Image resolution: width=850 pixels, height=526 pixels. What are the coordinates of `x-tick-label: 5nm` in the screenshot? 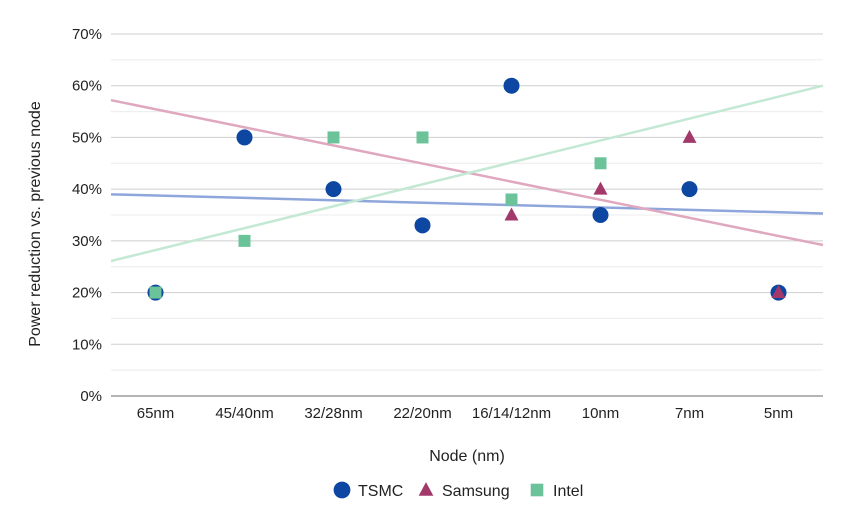 It's located at (778, 413).